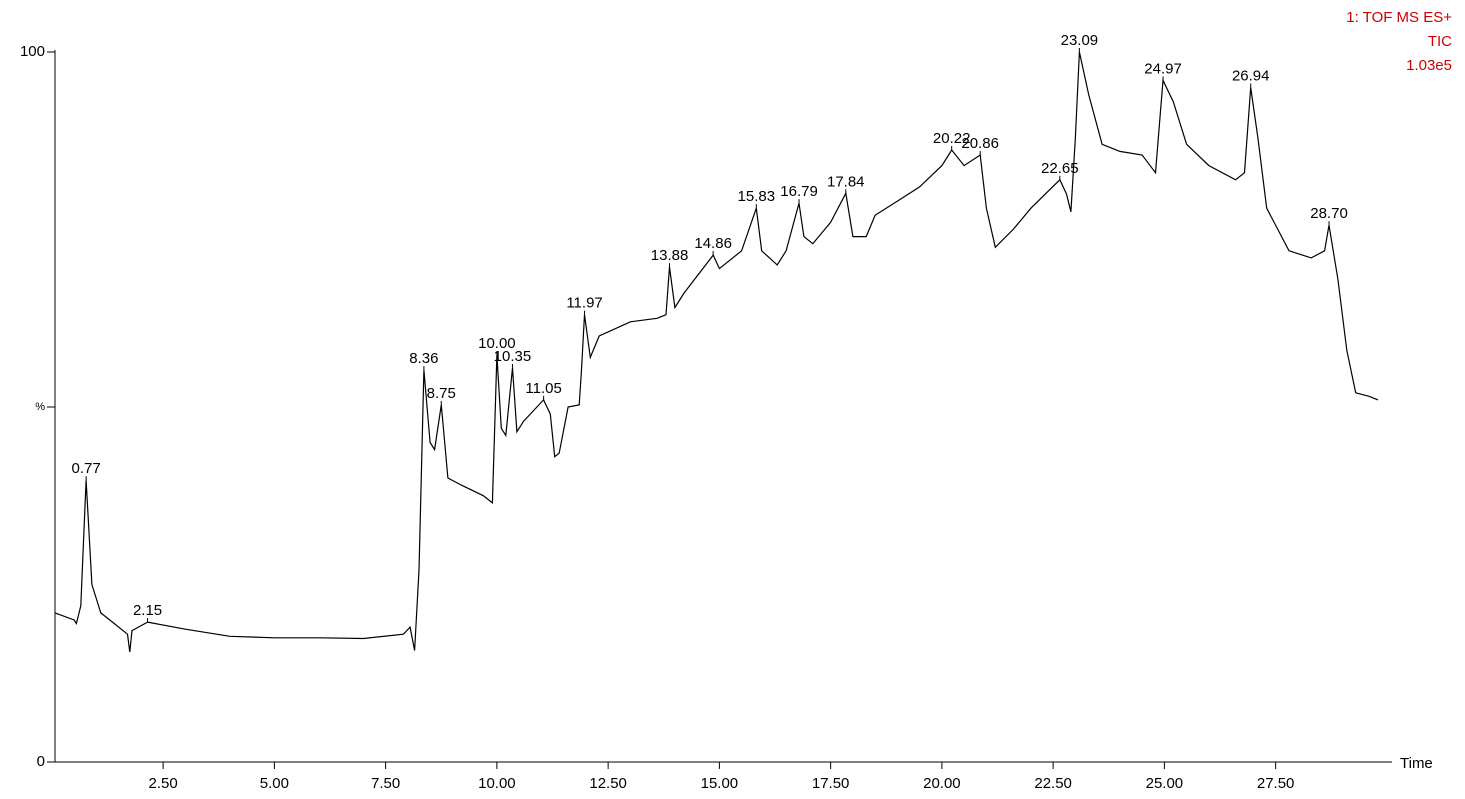 The image size is (1465, 799). What do you see at coordinates (1080, 40) in the screenshot?
I see `peak-label: 23.09` at bounding box center [1080, 40].